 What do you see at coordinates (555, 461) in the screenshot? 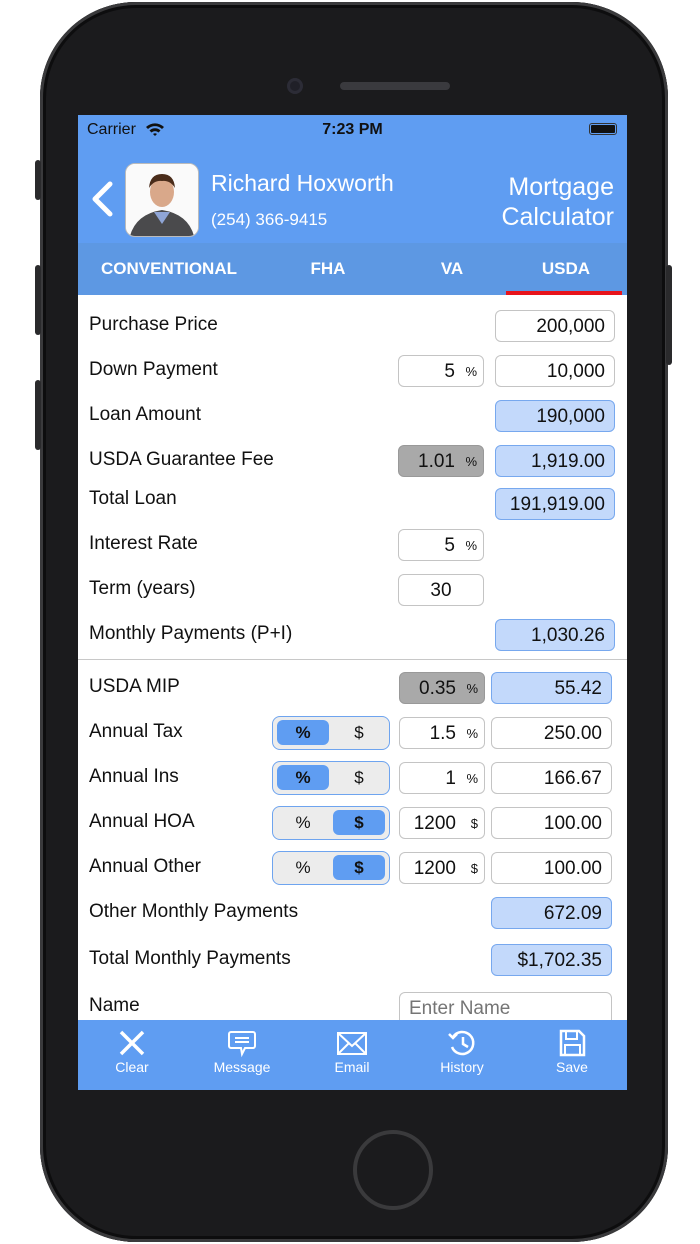
I see `usda-guarantee-fee-value: 1,919.00` at bounding box center [555, 461].